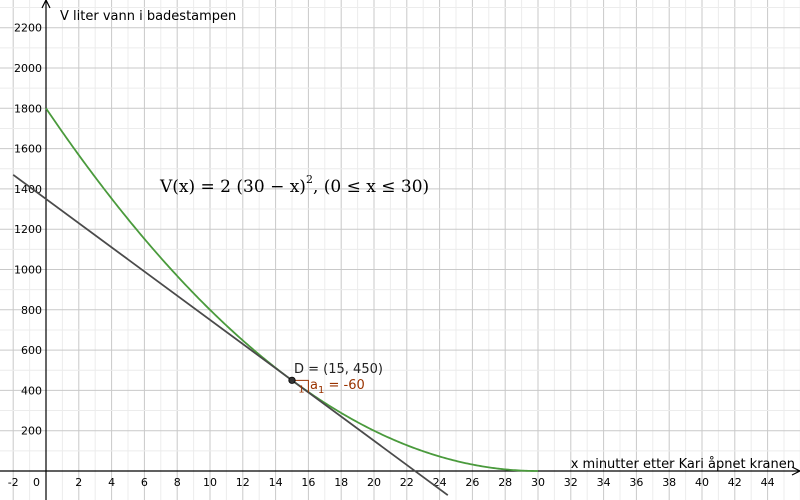  Describe the element at coordinates (36, 482) in the screenshot. I see `origin-label: 0` at that location.